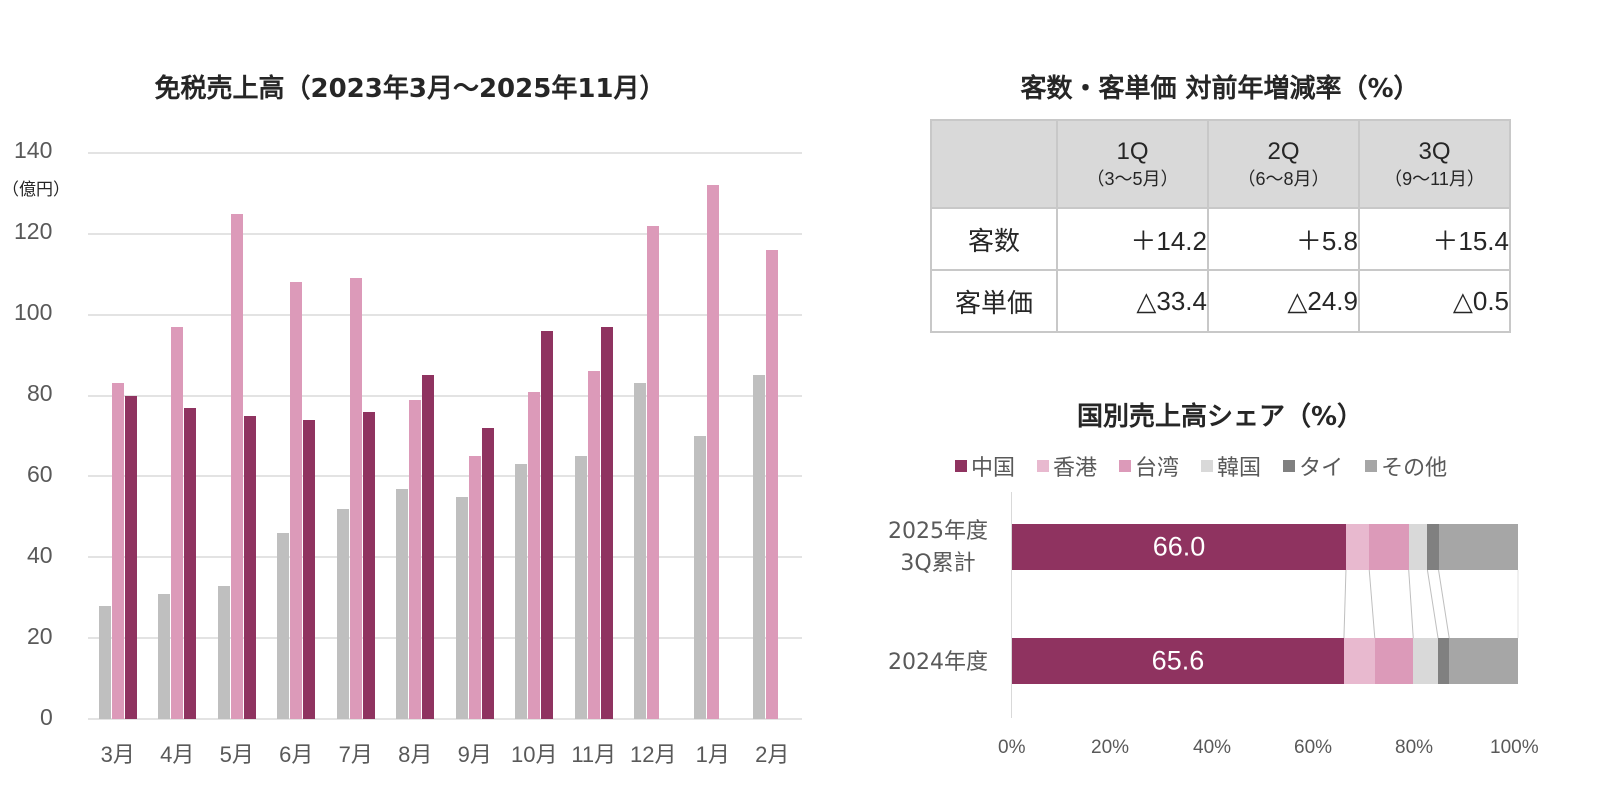 The image size is (1600, 806). I want to click on x-tick-60: 60%, so click(1313, 747).